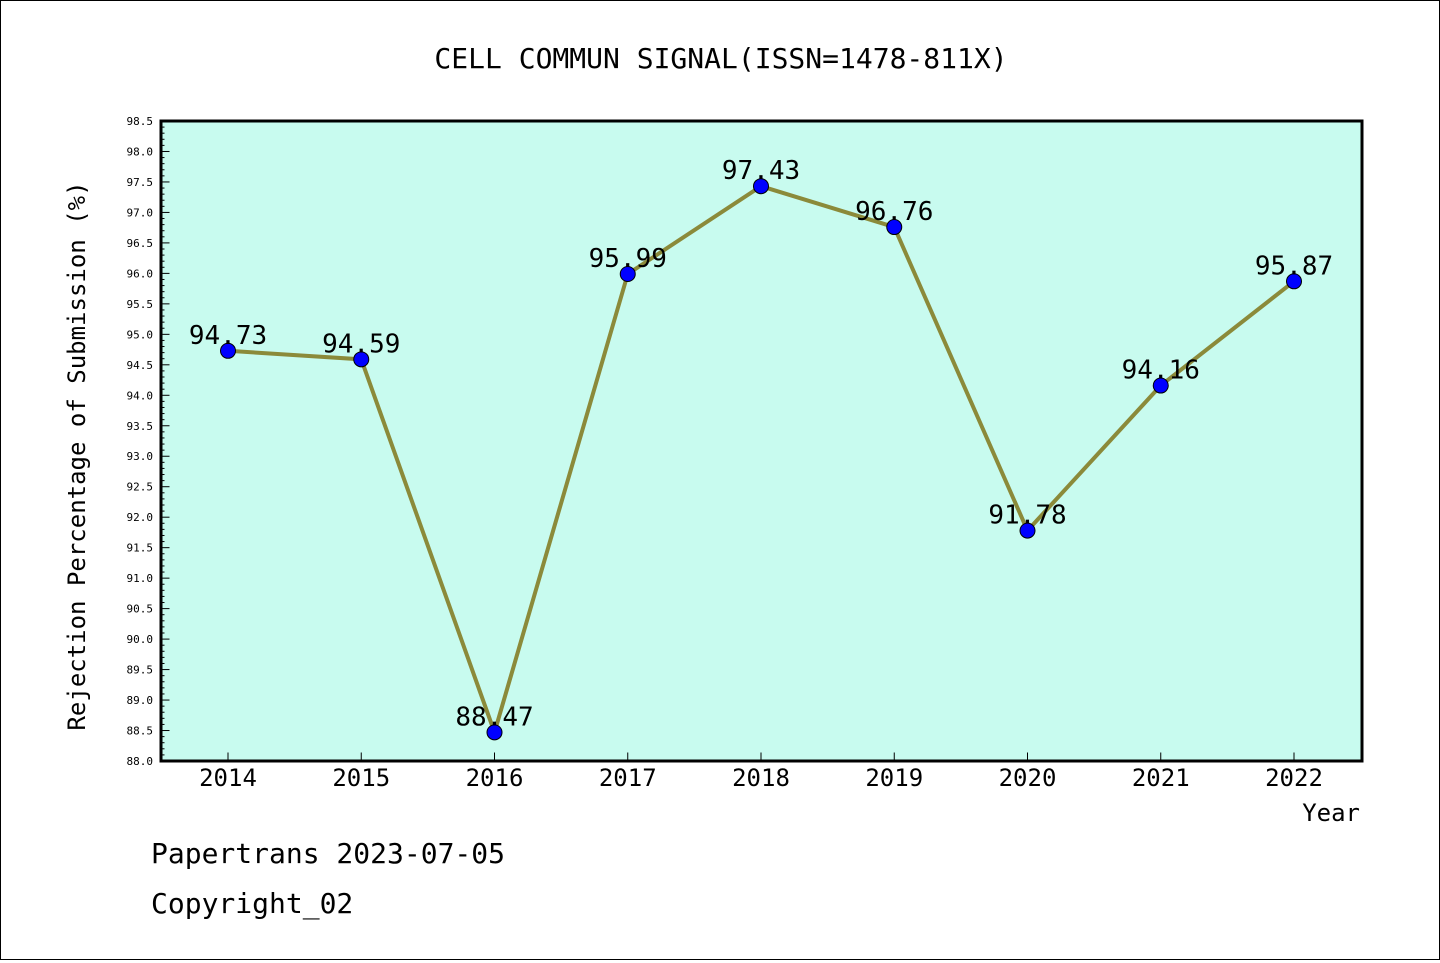 Image resolution: width=1440 pixels, height=963 pixels. What do you see at coordinates (140, 182) in the screenshot?
I see `y-tick-label: 97.5` at bounding box center [140, 182].